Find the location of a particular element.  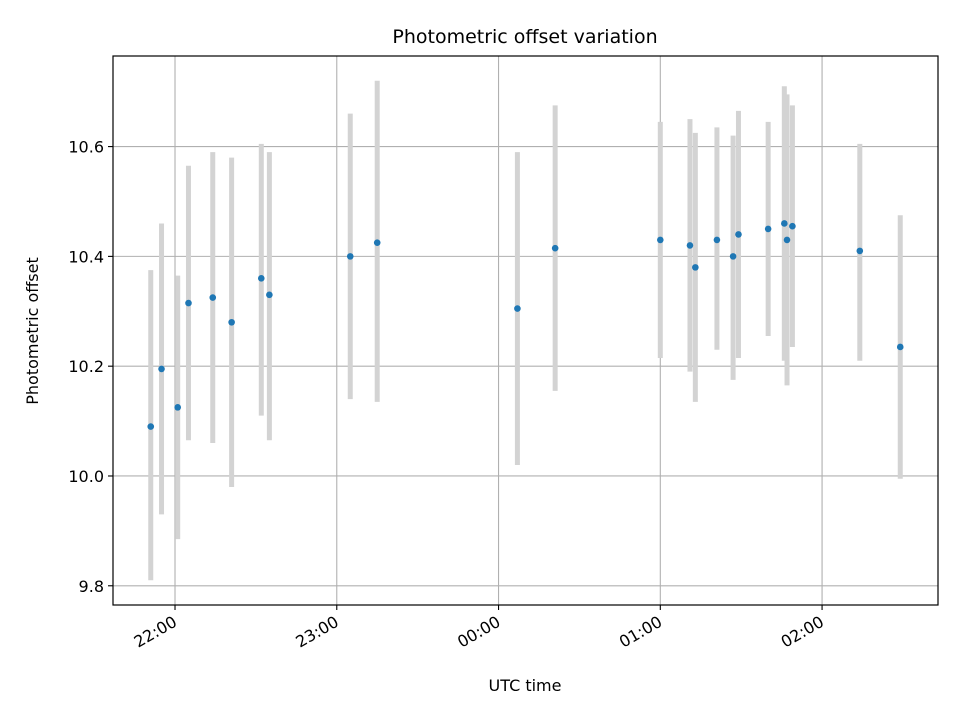

x-axis-label: UTC time is located at coordinates (525, 685).